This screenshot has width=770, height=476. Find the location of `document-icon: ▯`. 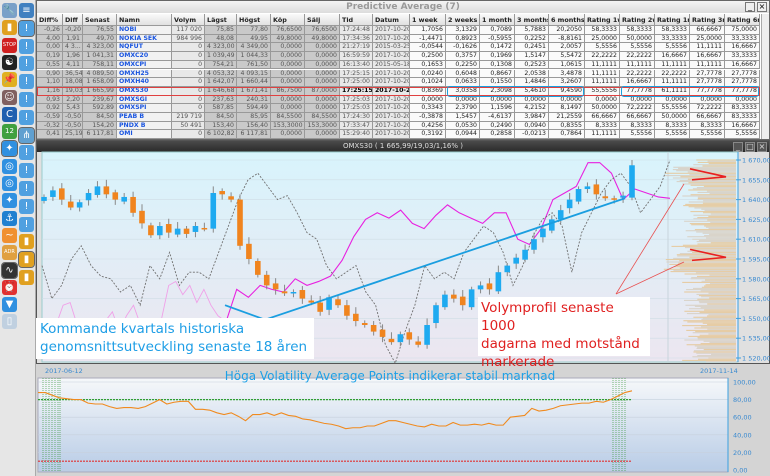

document-icon: ▯ is located at coordinates (9, 322).